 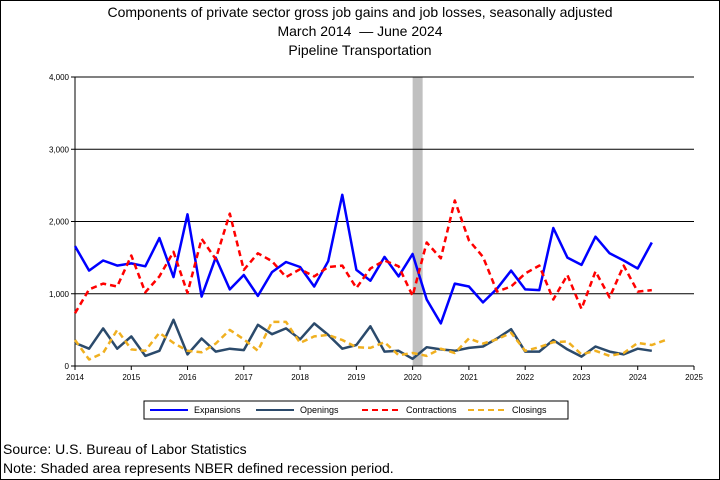 What do you see at coordinates (525, 377) in the screenshot?
I see `x-tick-label: 2022` at bounding box center [525, 377].